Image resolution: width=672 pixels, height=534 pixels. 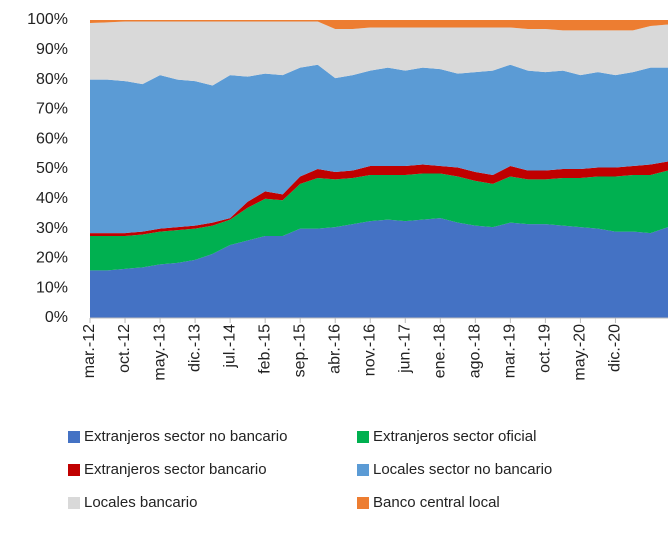 I want to click on legend-label: Banco central local, so click(x=436, y=502).